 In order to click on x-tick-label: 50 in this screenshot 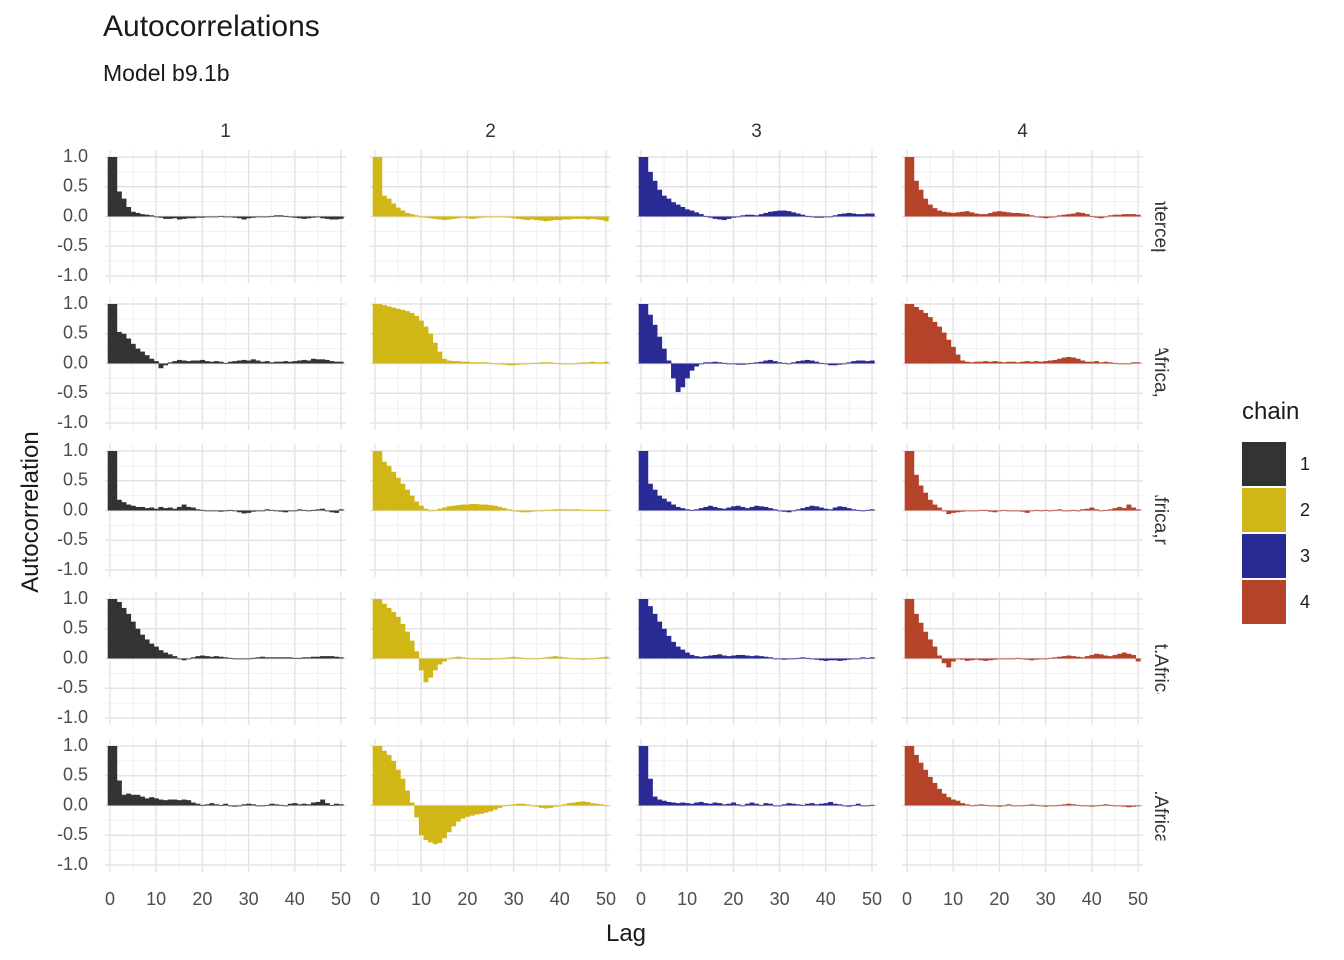, I will do `click(341, 899)`.